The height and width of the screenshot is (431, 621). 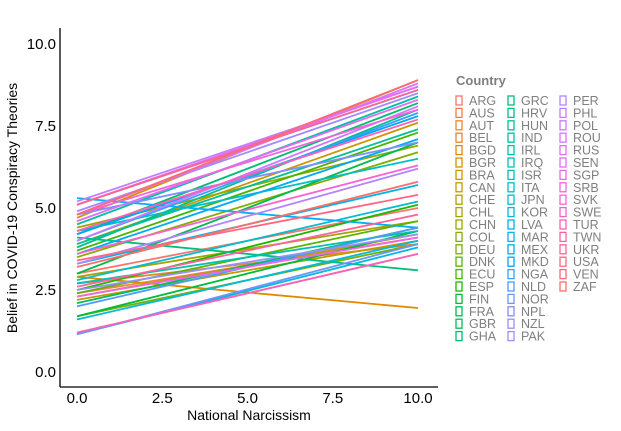 What do you see at coordinates (535, 299) in the screenshot?
I see `legend-label: NOR` at bounding box center [535, 299].